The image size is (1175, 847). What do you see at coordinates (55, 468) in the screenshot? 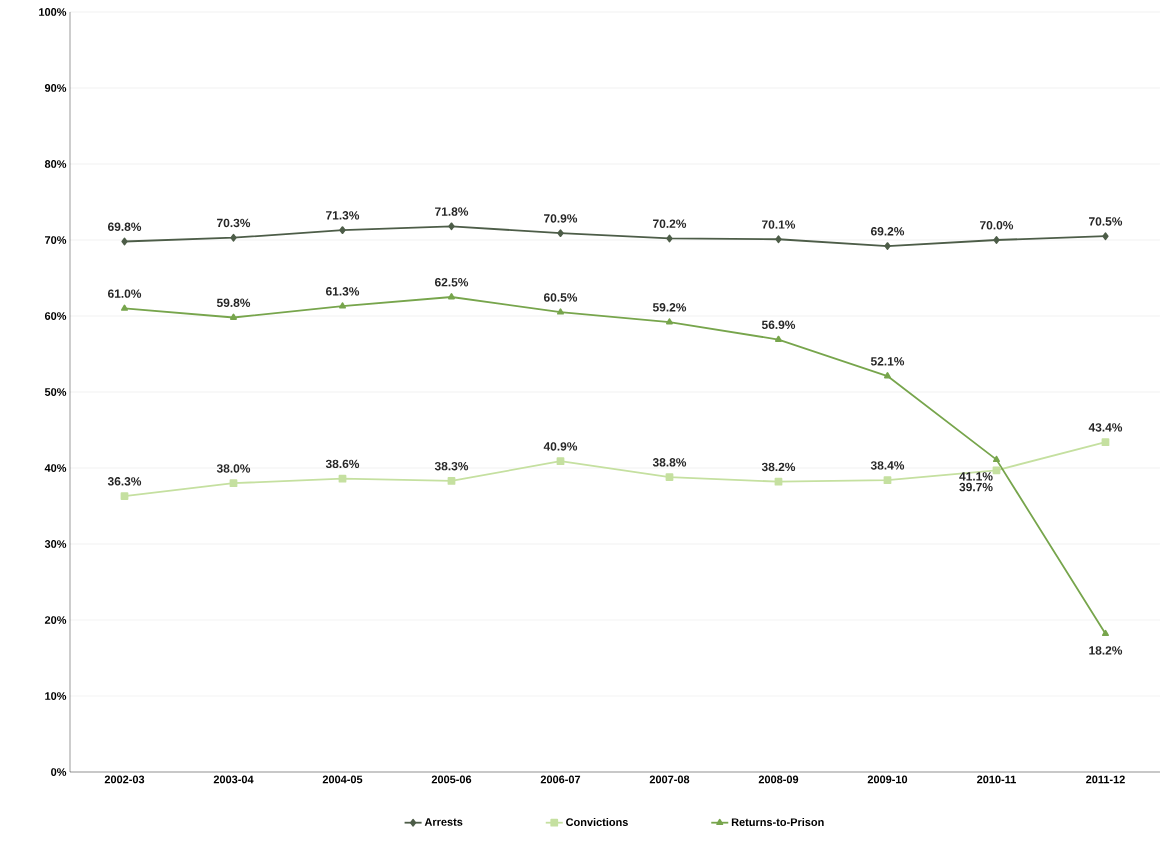
I see `y-tick-label: 40%` at bounding box center [55, 468].